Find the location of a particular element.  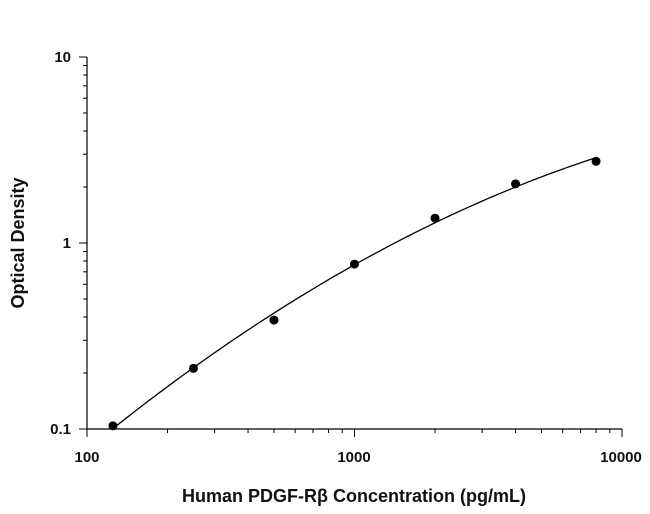

y-tick-label-10: 10 is located at coordinates (62, 57).